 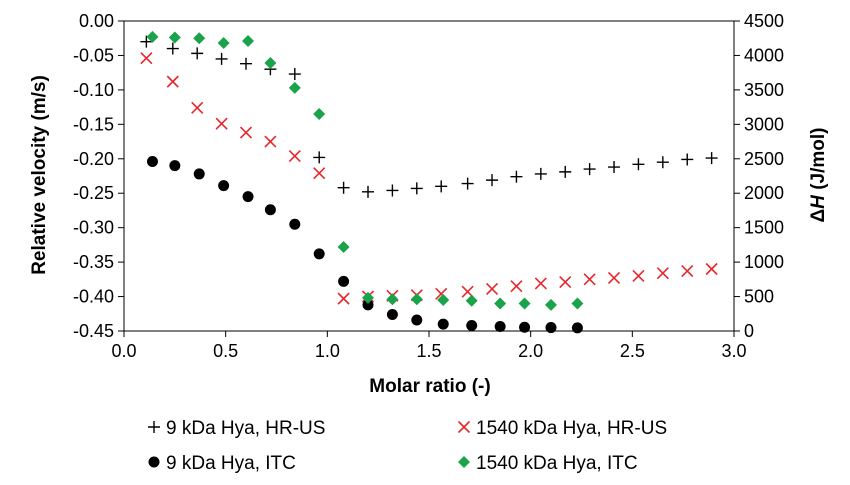 What do you see at coordinates (93, 228) in the screenshot?
I see `left-y-tick-label: -0.30` at bounding box center [93, 228].